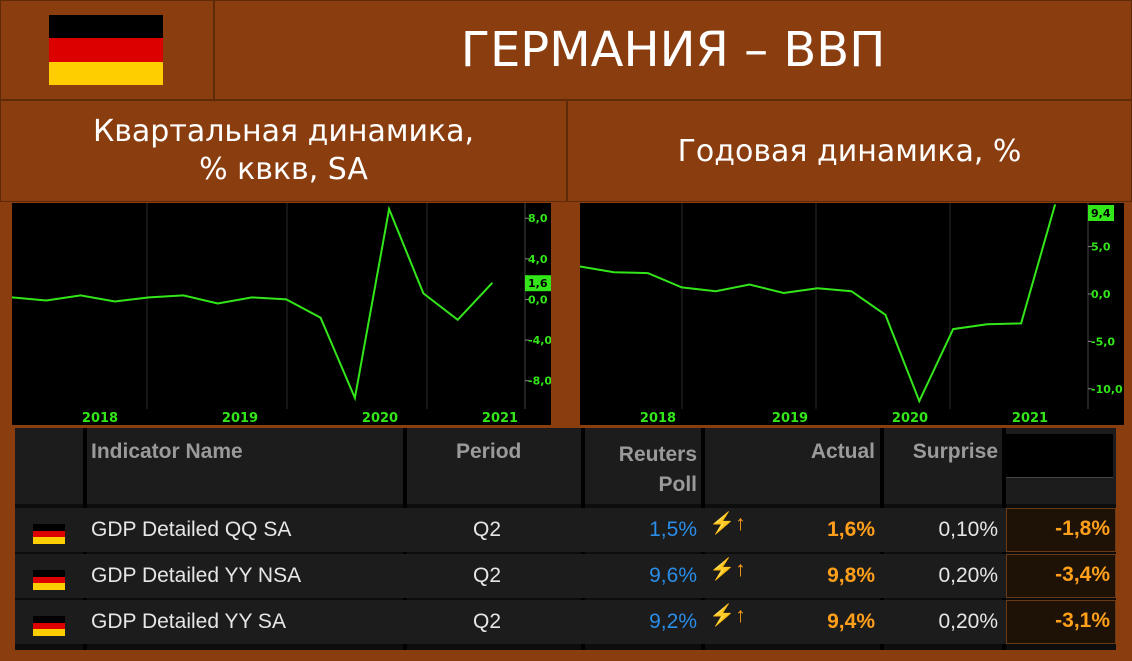  What do you see at coordinates (539, 340) in the screenshot?
I see `y-tick-label: -4,0` at bounding box center [539, 340].